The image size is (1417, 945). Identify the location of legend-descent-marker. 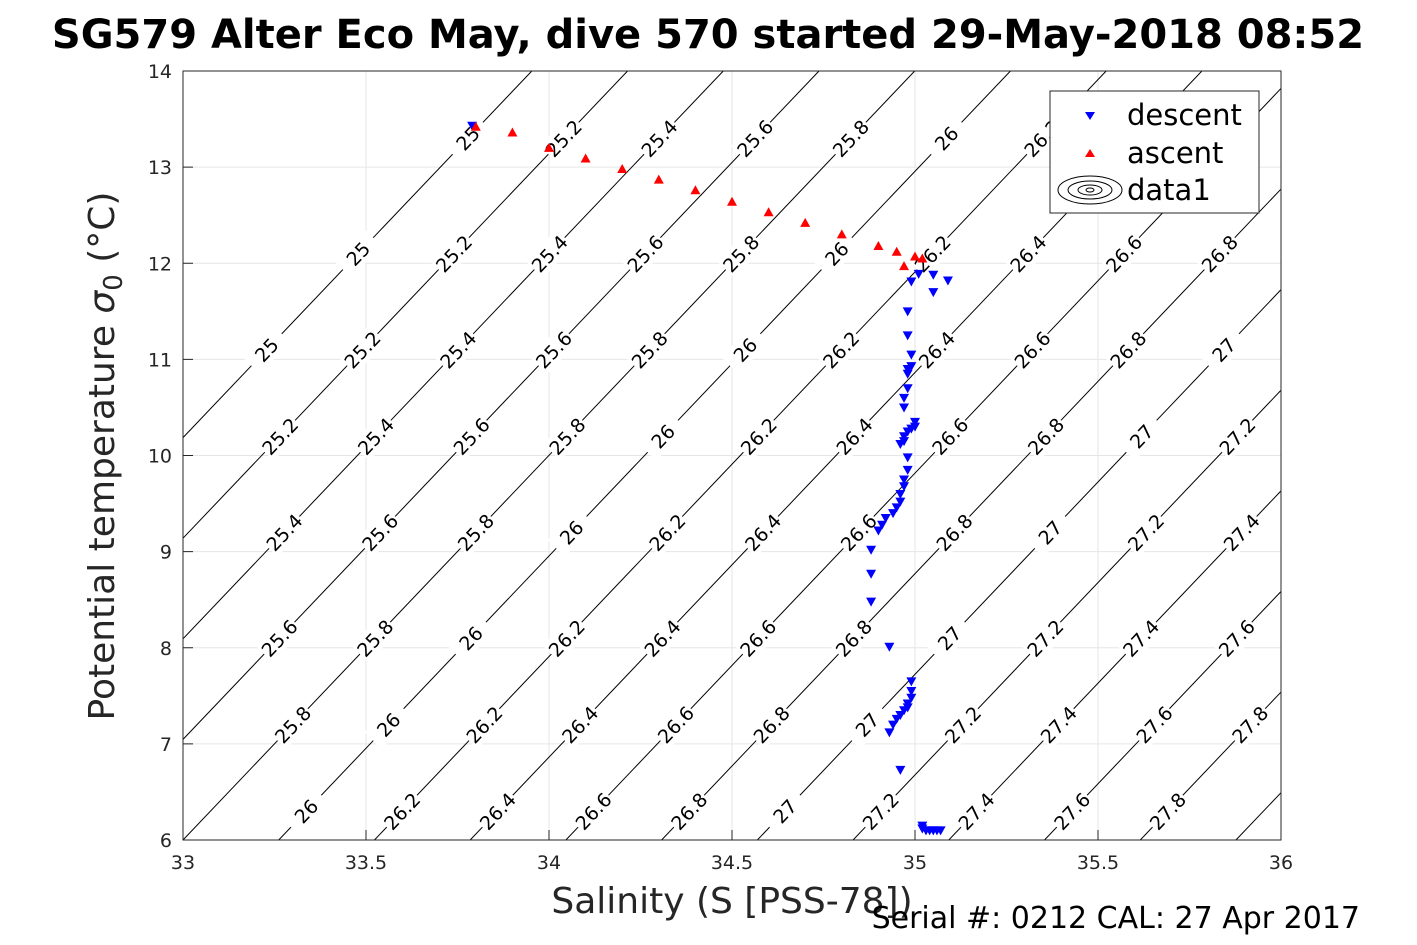
(1090, 116).